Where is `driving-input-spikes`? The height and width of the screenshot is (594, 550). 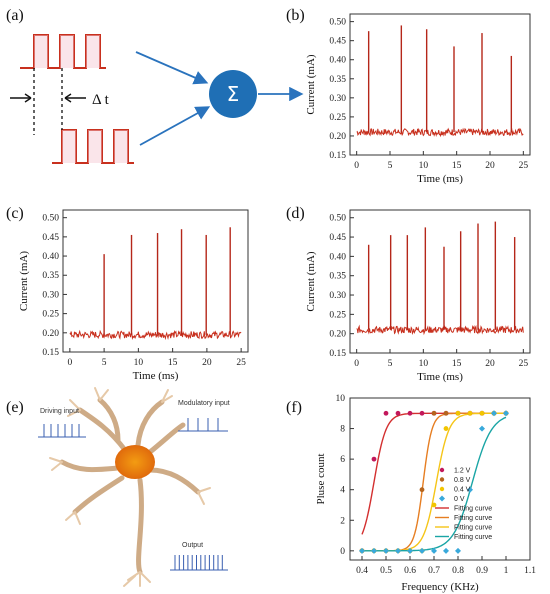 driving-input-spikes is located at coordinates (62, 431).